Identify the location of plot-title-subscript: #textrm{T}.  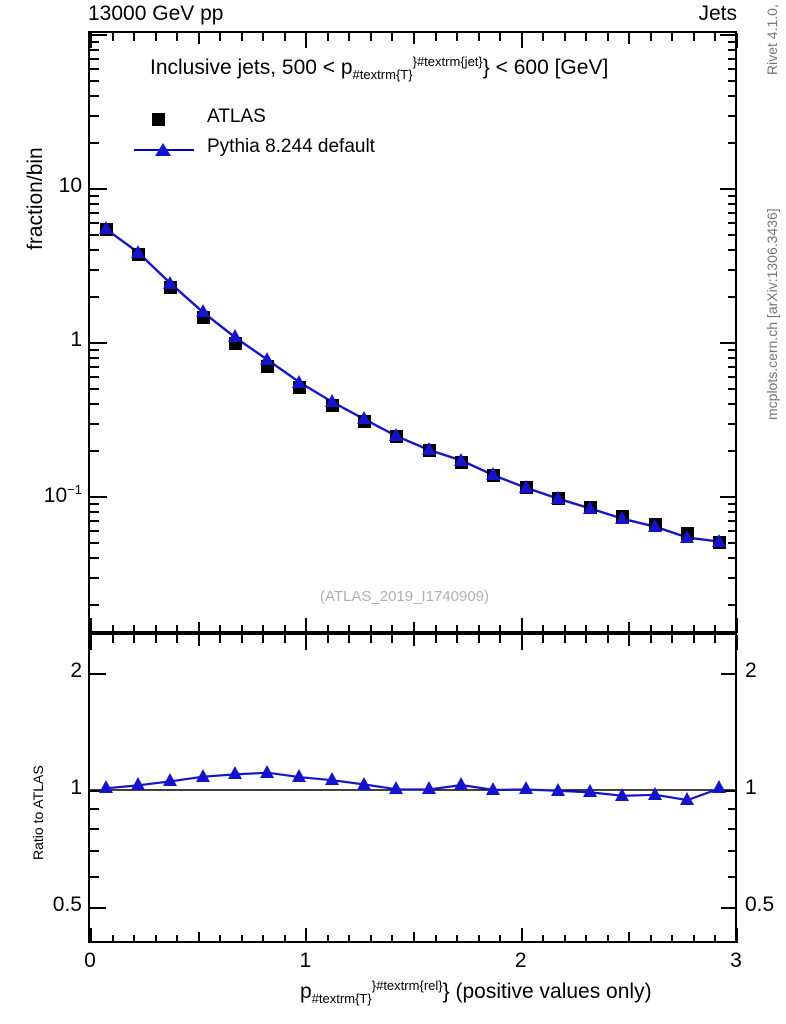
(382, 75).